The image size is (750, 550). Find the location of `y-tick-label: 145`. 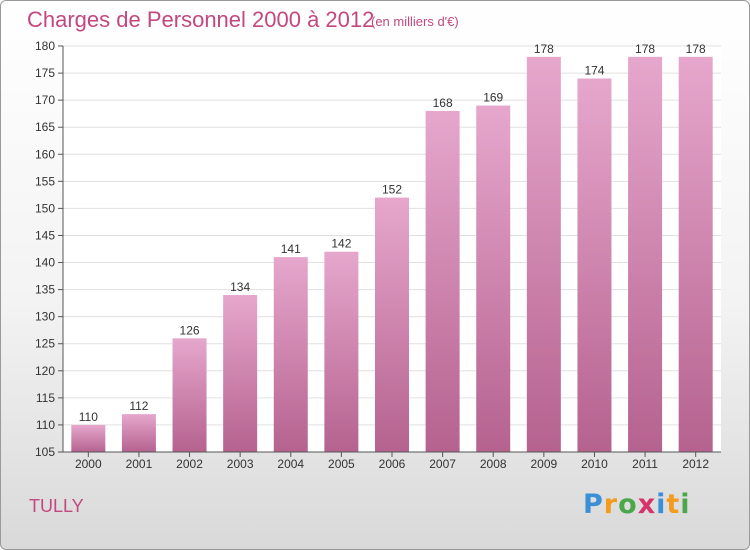

y-tick-label: 145 is located at coordinates (45, 235).